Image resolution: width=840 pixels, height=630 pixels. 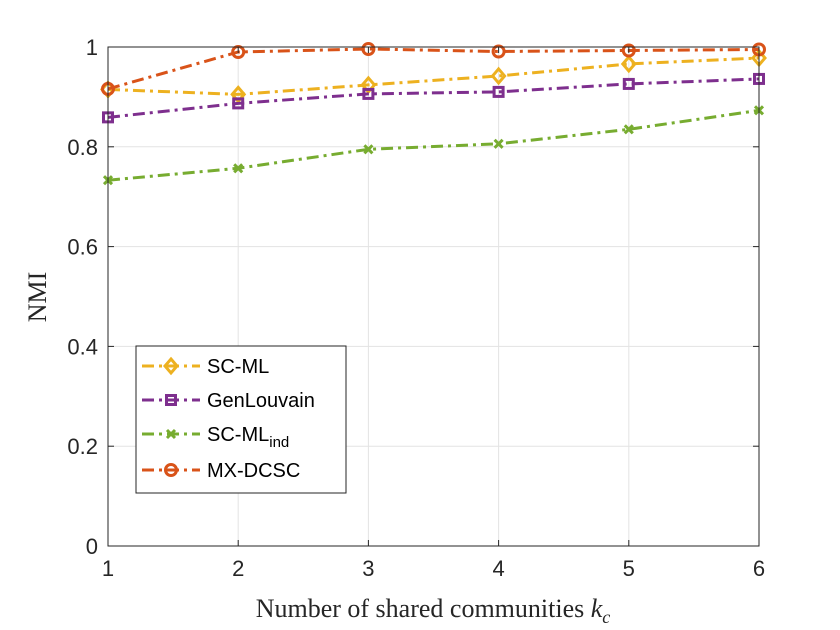 What do you see at coordinates (82, 346) in the screenshot?
I see `y-tick-label: 0.4` at bounding box center [82, 346].